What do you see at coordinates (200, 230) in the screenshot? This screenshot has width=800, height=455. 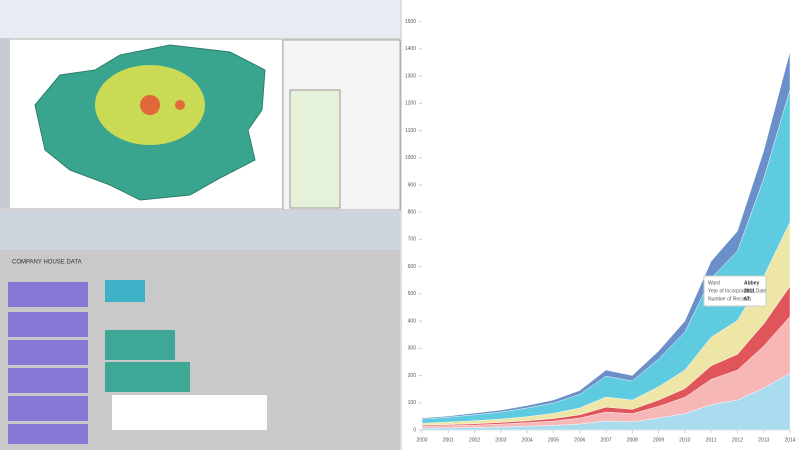 I see `grasshopper-toolbar` at bounding box center [200, 230].